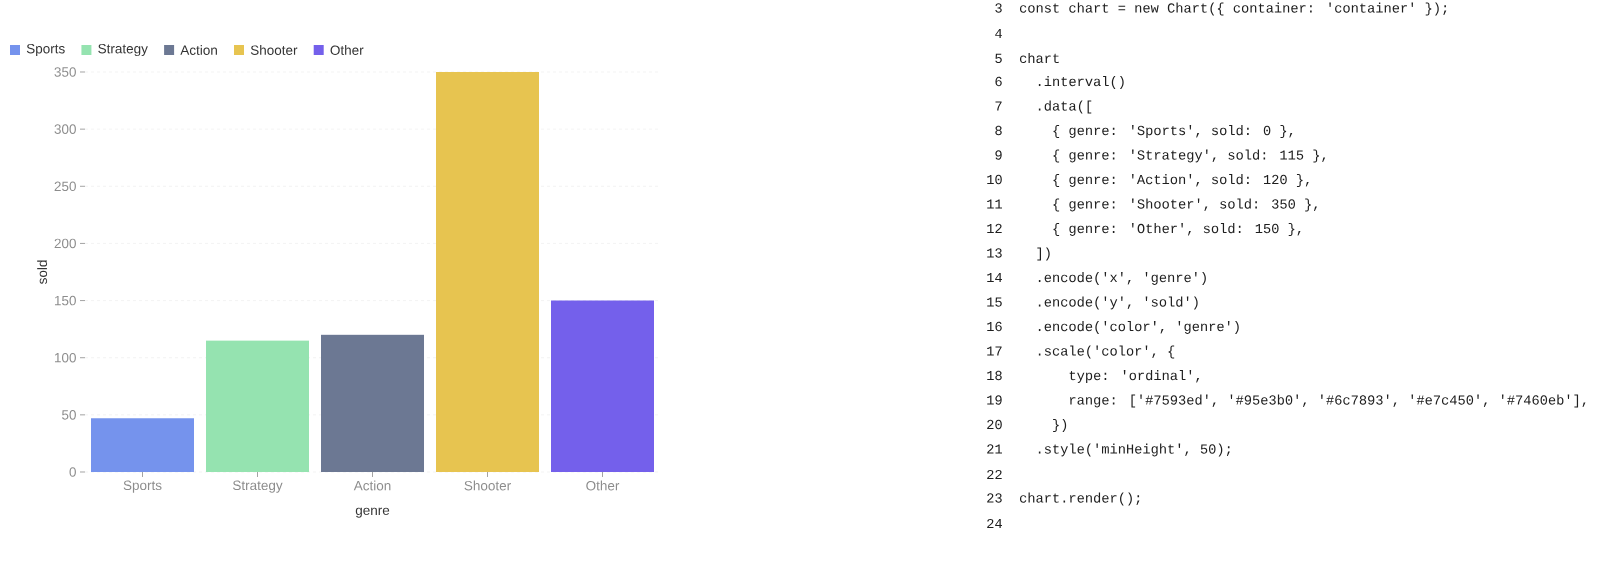  I want to click on text: 21 .style('minHeight', 50);, so click(1108, 450).